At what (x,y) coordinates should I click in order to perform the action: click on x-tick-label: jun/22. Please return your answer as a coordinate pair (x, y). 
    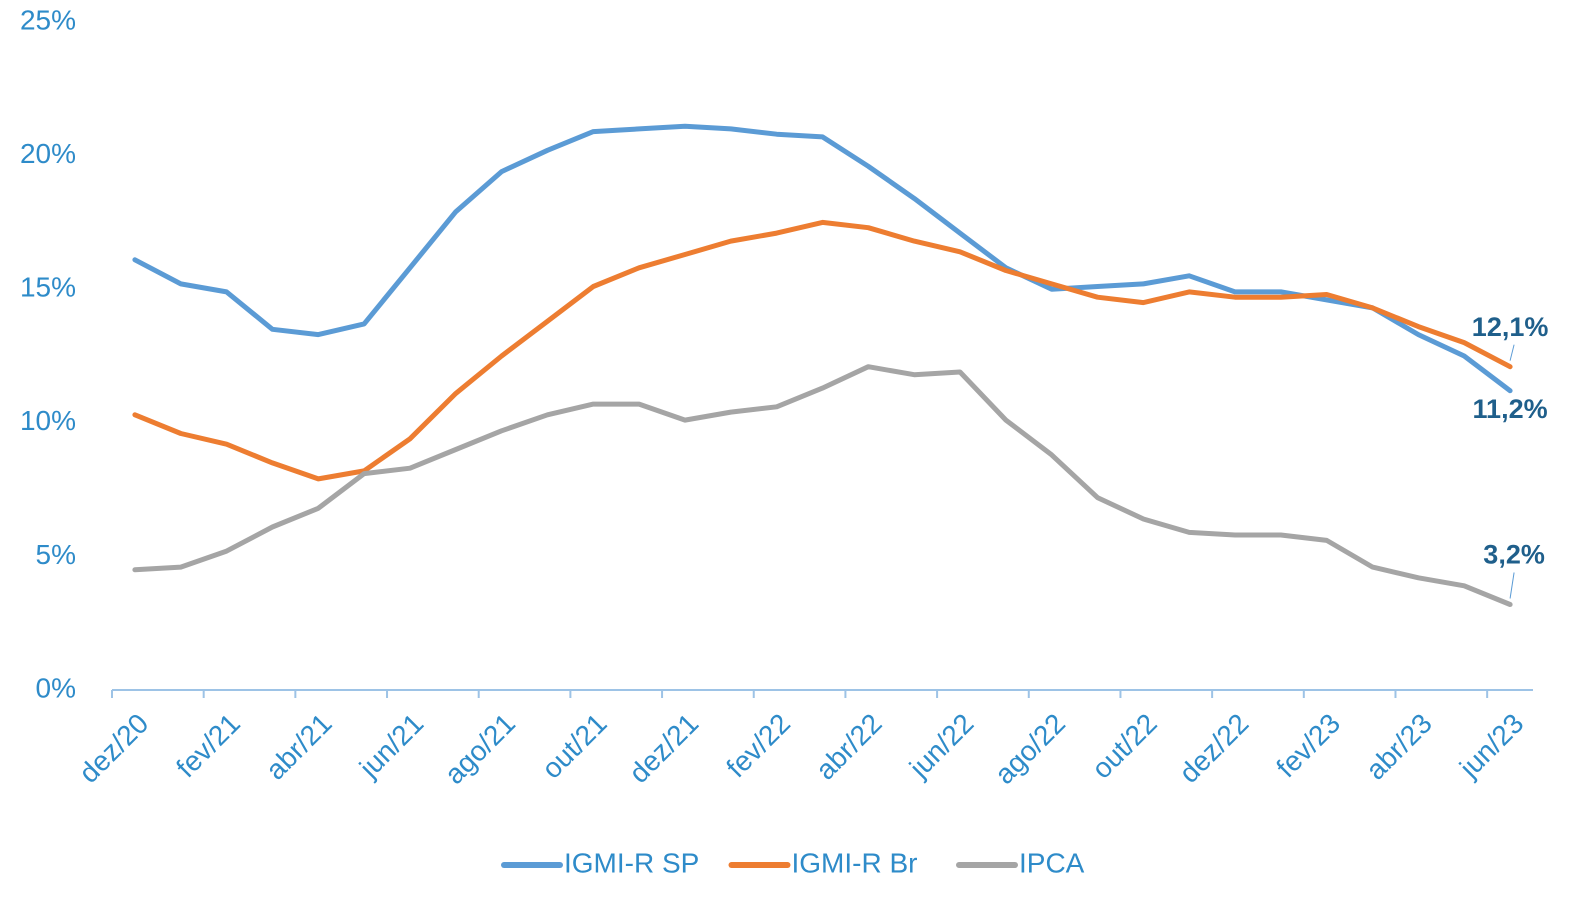
    Looking at the image, I should click on (941, 746).